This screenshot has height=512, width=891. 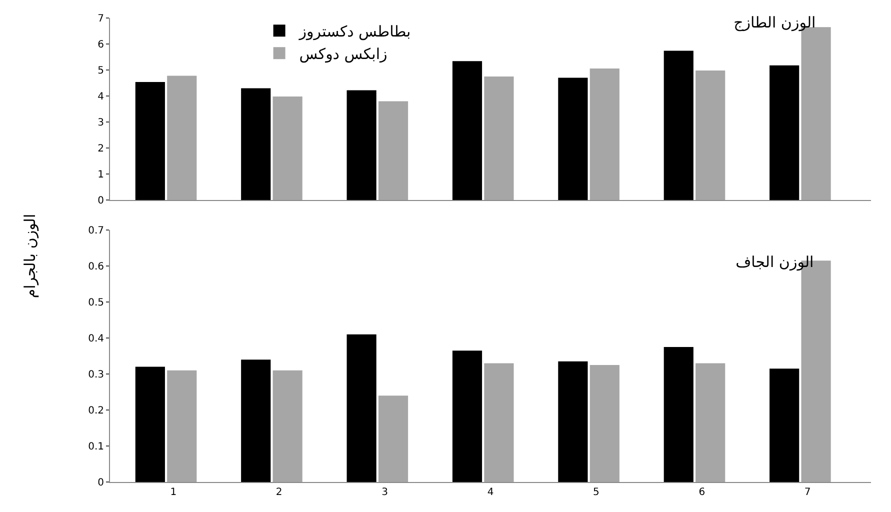 What do you see at coordinates (101, 123) in the screenshot?
I see `y-tick-label: 3` at bounding box center [101, 123].